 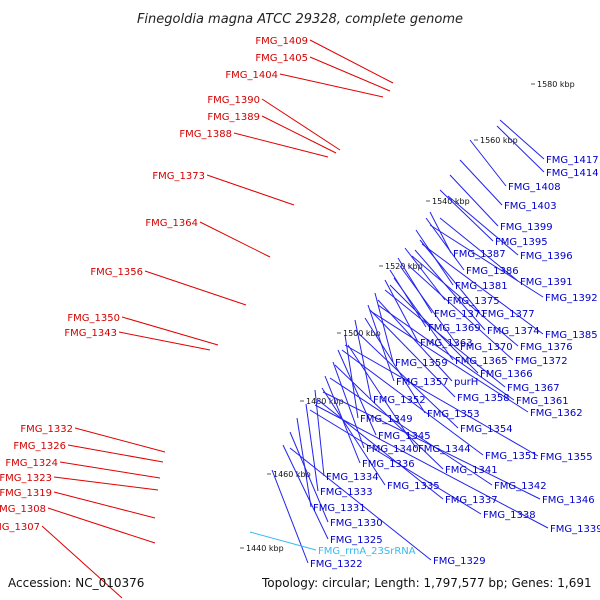 I want to click on kbp-label: 1540 kbp, so click(x=451, y=201).